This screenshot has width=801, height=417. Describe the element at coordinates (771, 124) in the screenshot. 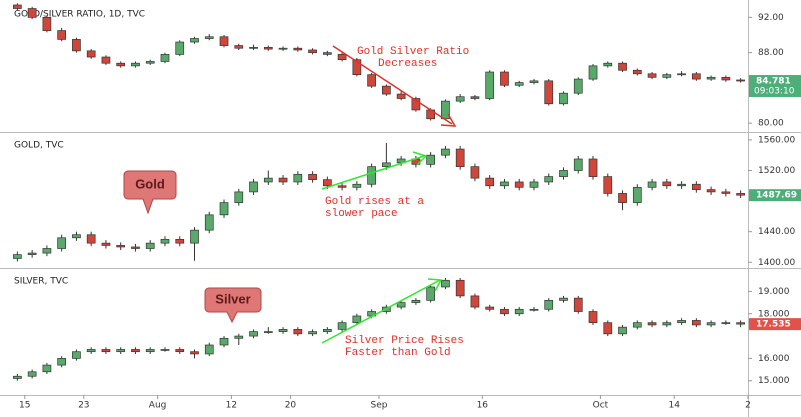

I see `y-tick-label: 80.00` at that location.